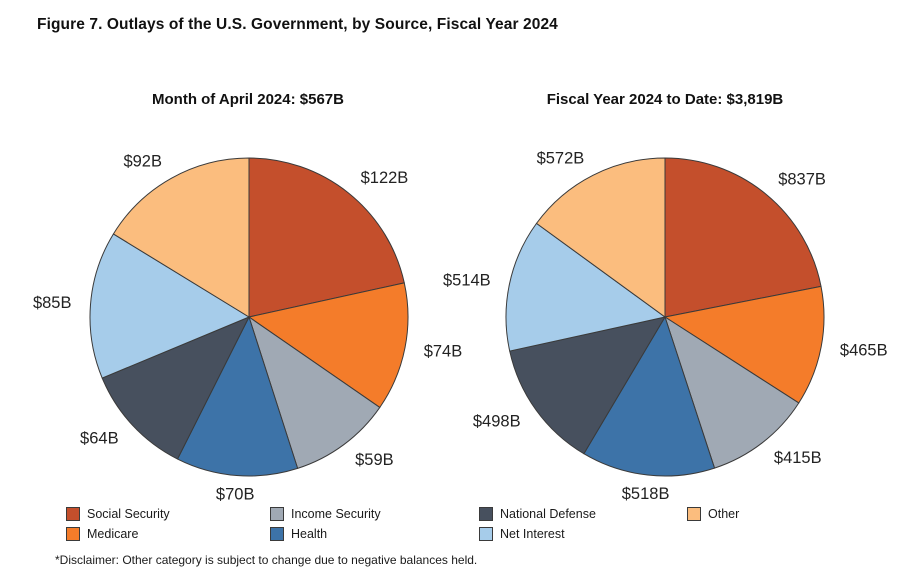 The height and width of the screenshot is (577, 900). Describe the element at coordinates (248, 99) in the screenshot. I see `left-pie-title: Month of April 2024: $567B` at that location.